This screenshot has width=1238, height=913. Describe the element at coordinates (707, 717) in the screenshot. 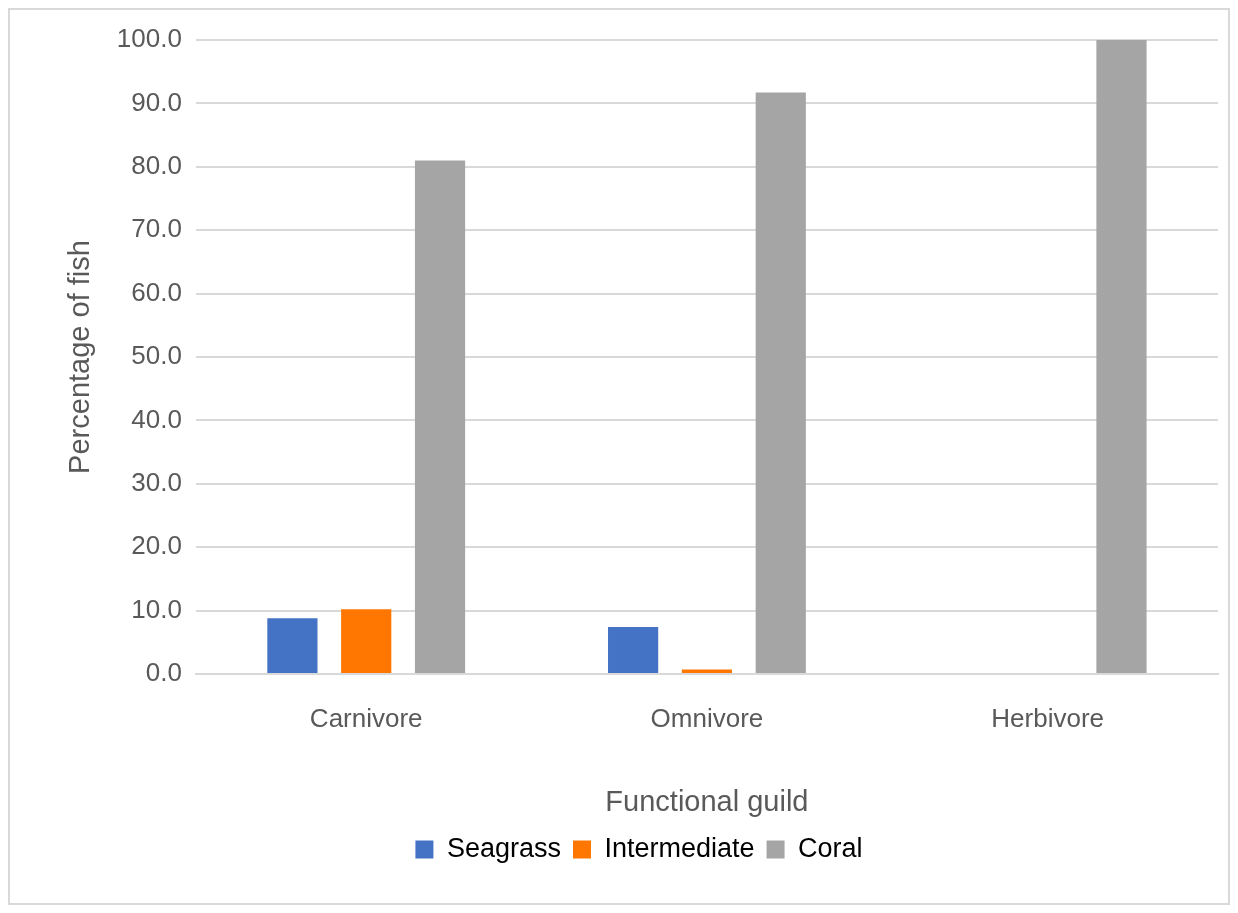

I see `x-tick-label: Omnivore` at that location.